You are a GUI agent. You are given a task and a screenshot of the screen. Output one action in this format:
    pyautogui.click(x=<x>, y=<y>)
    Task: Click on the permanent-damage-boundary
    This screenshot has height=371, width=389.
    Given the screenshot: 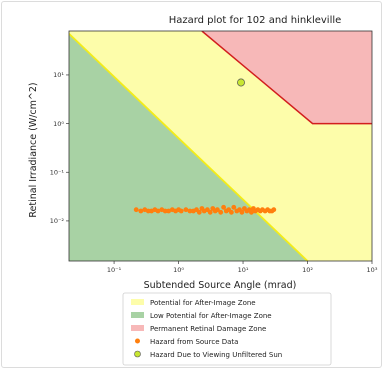 What is the action you would take?
    pyautogui.click(x=286, y=78)
    